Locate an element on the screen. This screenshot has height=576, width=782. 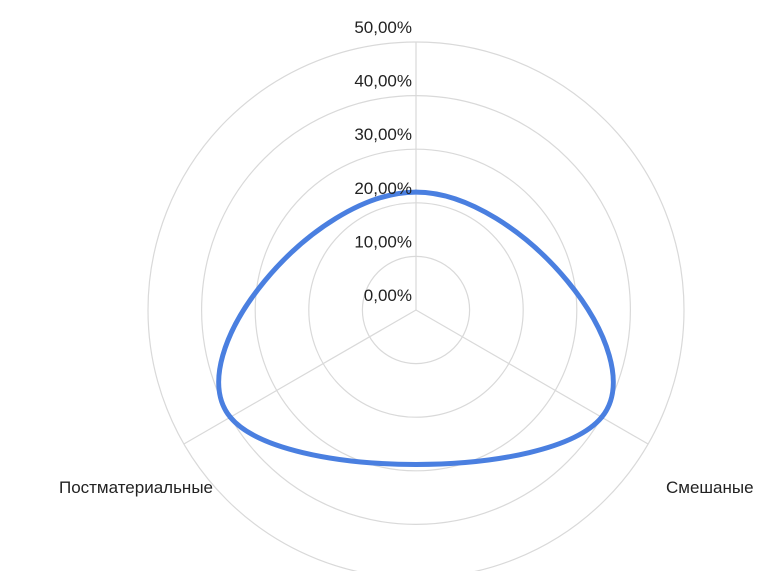
r-tick-label-0: 0,00% is located at coordinates (388, 295).